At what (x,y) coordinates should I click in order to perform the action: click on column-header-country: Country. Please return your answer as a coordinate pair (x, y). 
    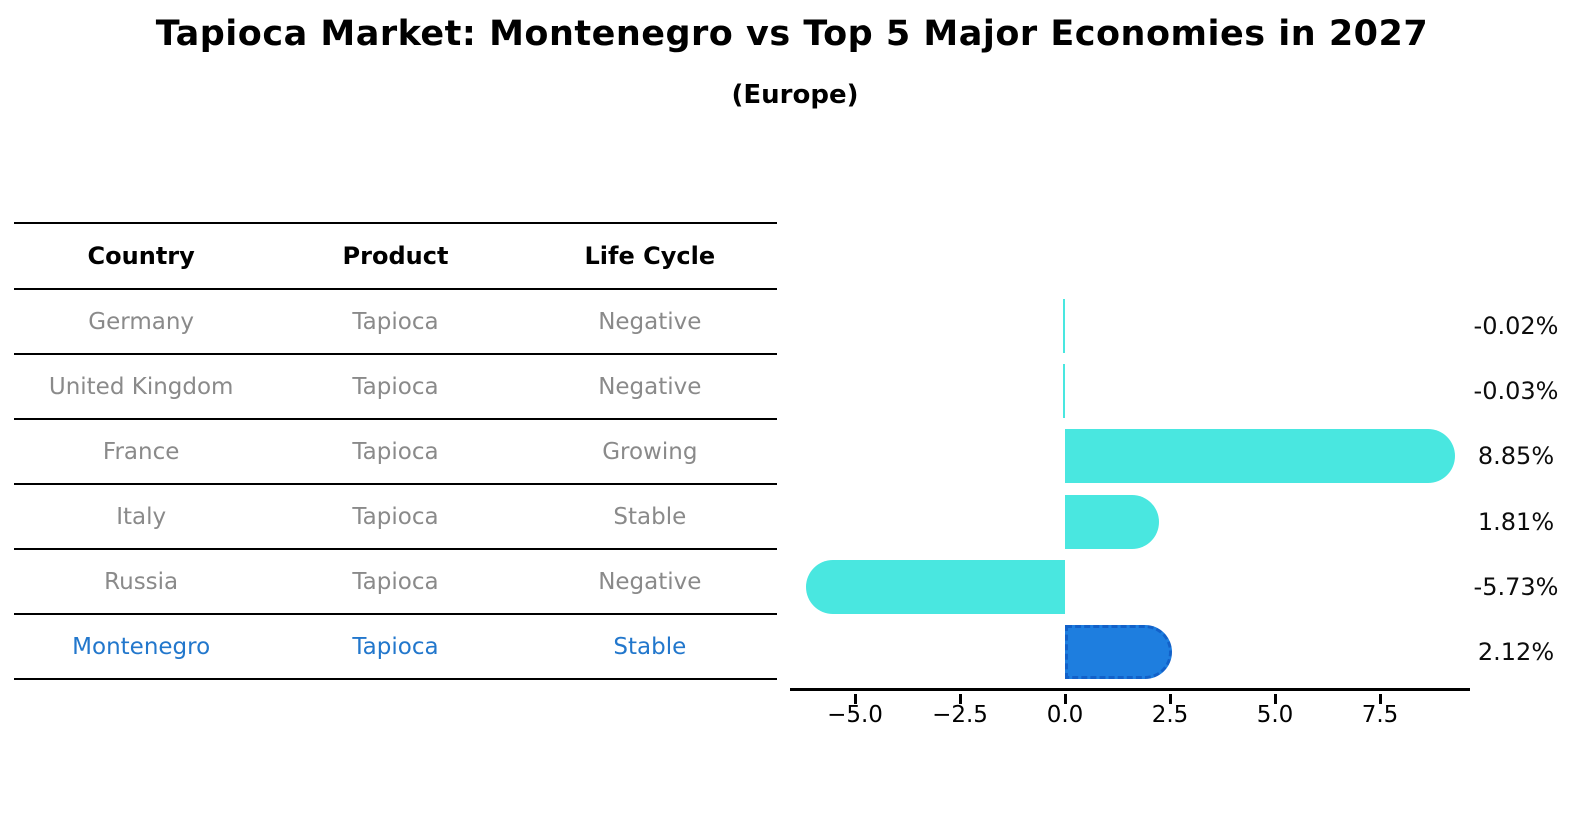
    Looking at the image, I should click on (141, 256).